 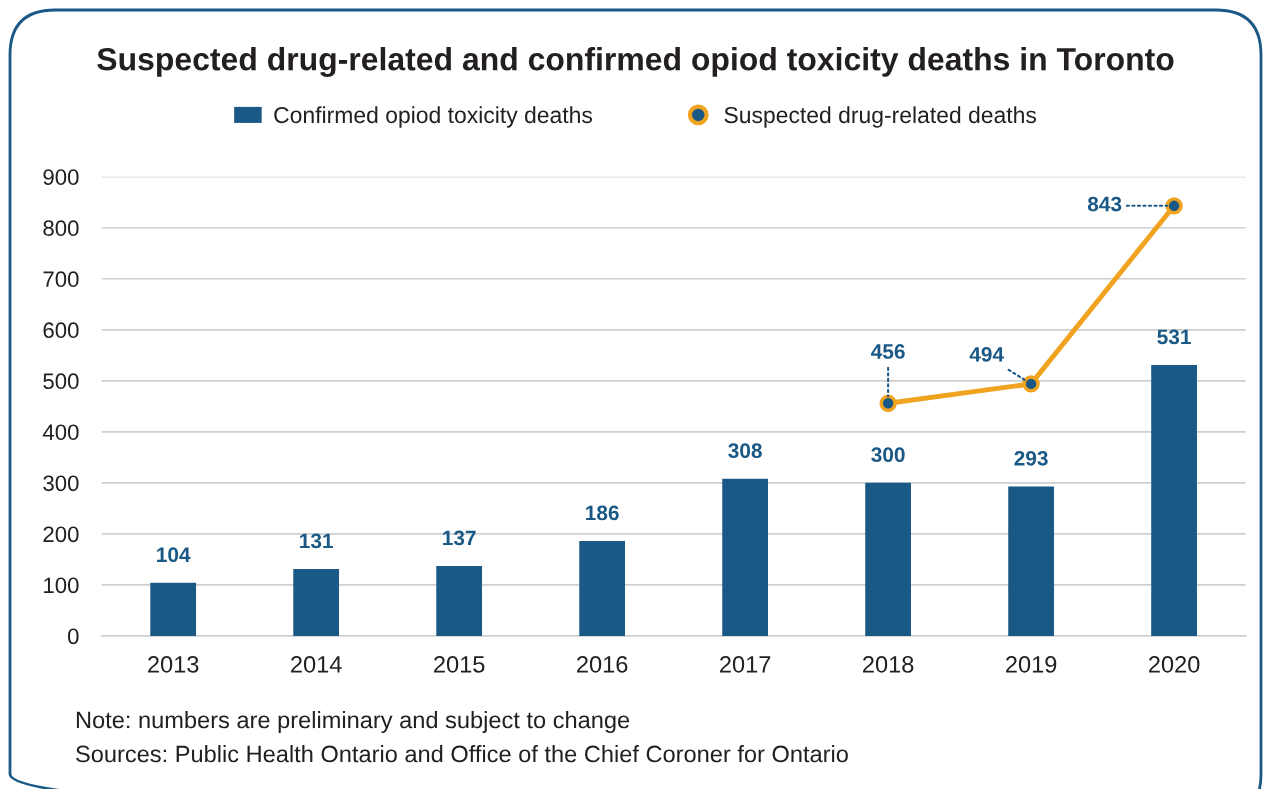 What do you see at coordinates (602, 664) in the screenshot?
I see `x-tick-label: 2016` at bounding box center [602, 664].